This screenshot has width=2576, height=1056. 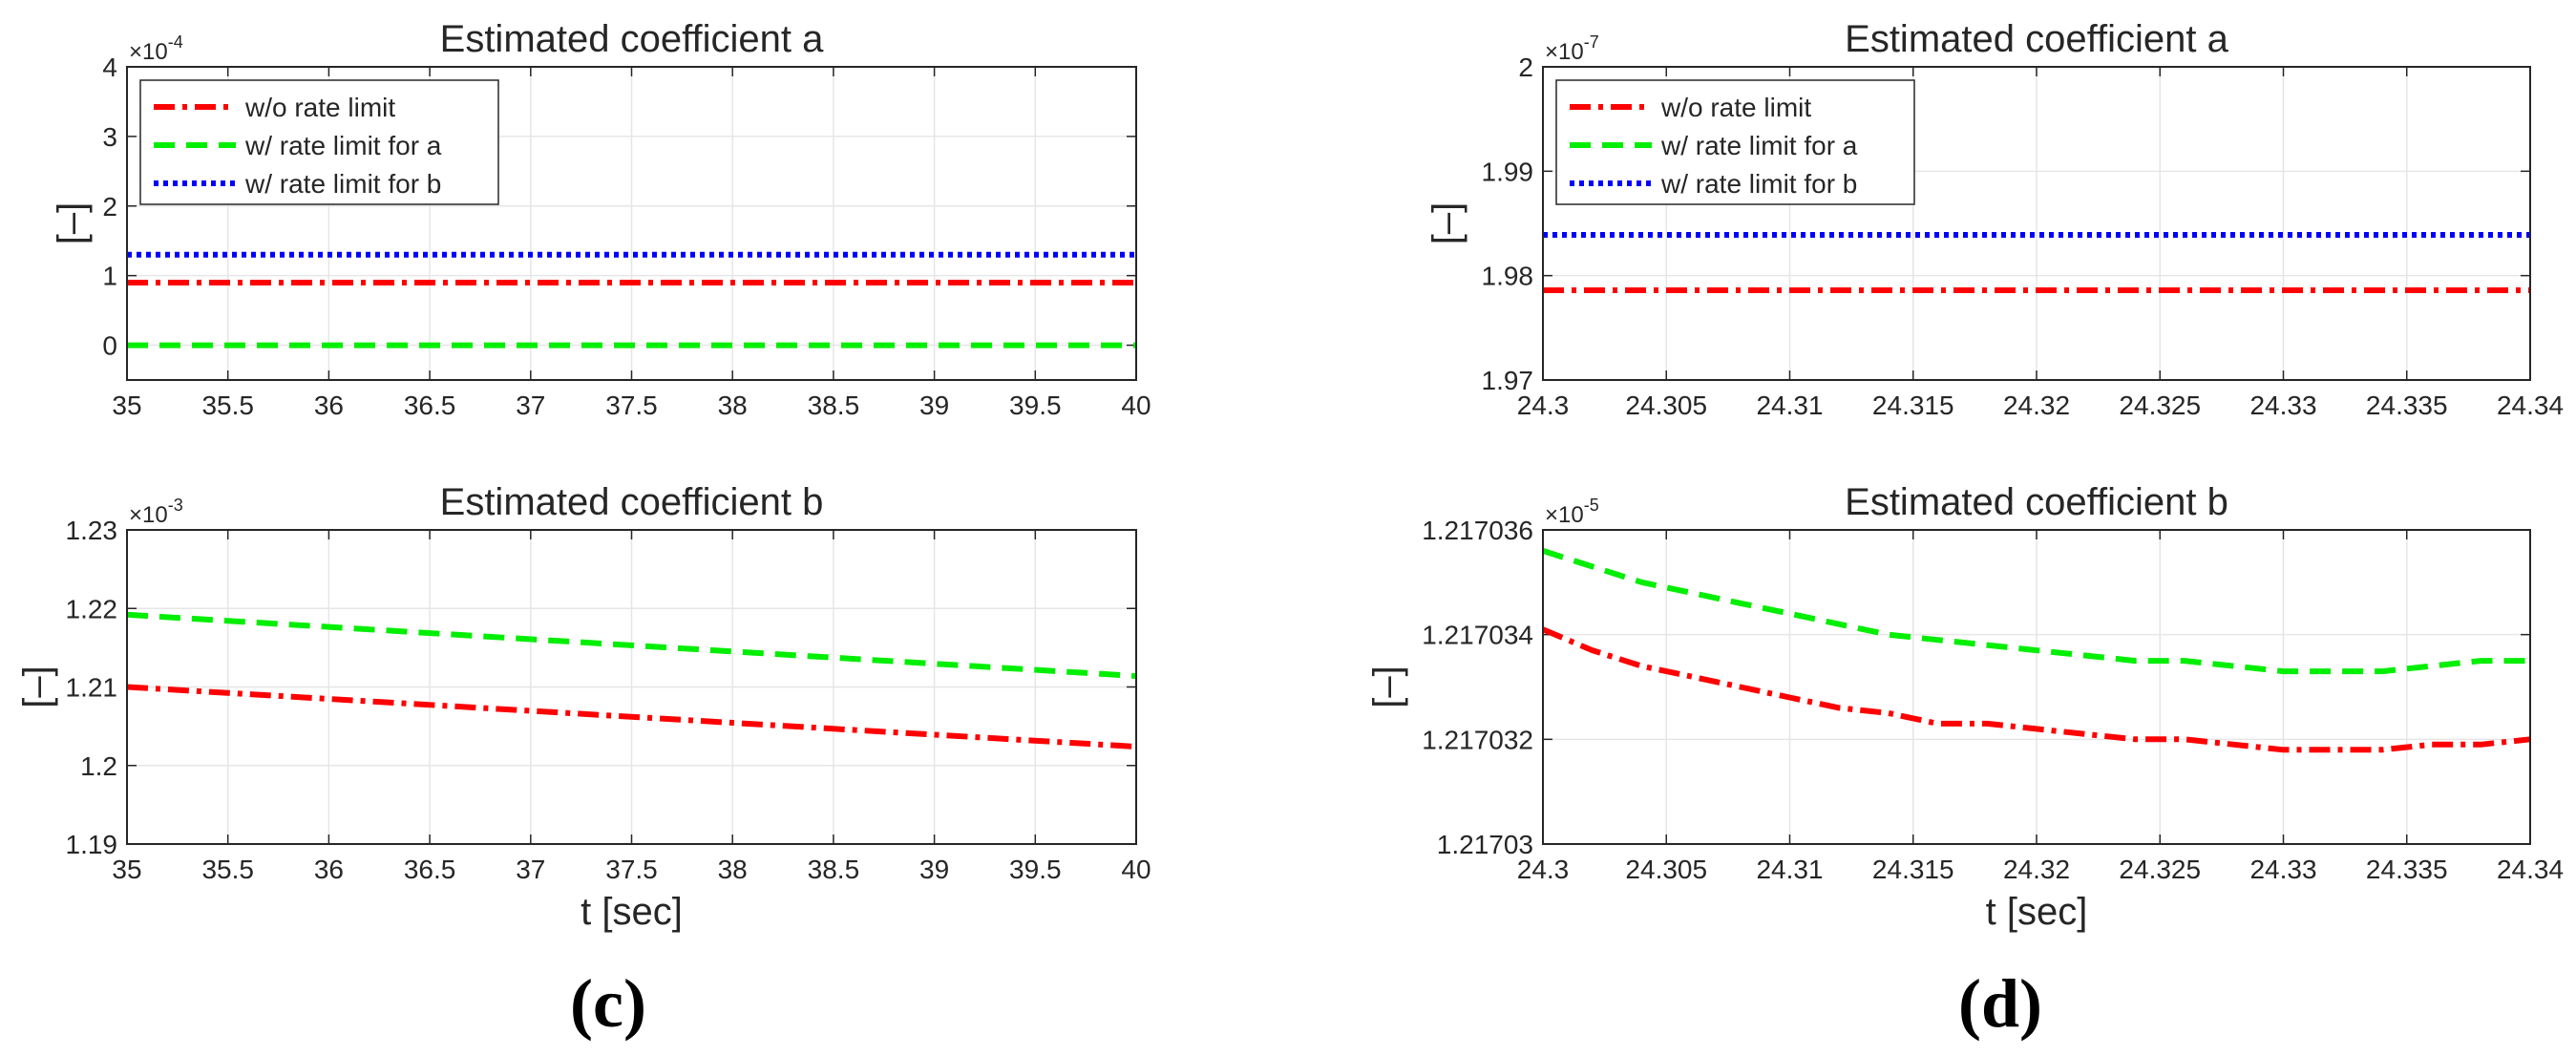 What do you see at coordinates (109, 67) in the screenshot?
I see `y-tick-label: 4` at bounding box center [109, 67].